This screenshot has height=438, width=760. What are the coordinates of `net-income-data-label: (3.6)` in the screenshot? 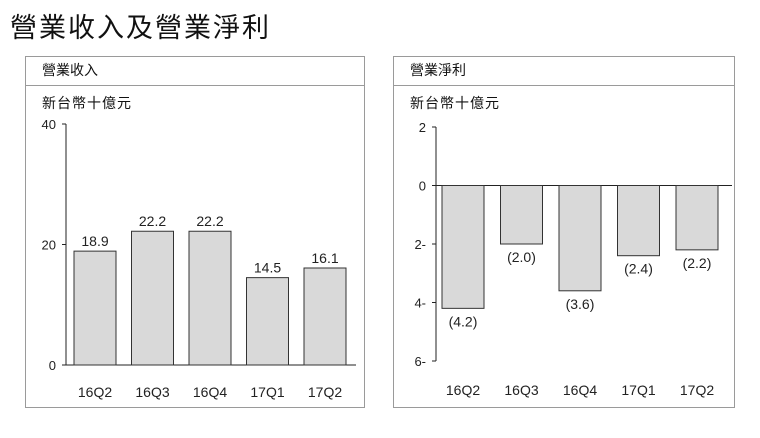 It's located at (580, 304).